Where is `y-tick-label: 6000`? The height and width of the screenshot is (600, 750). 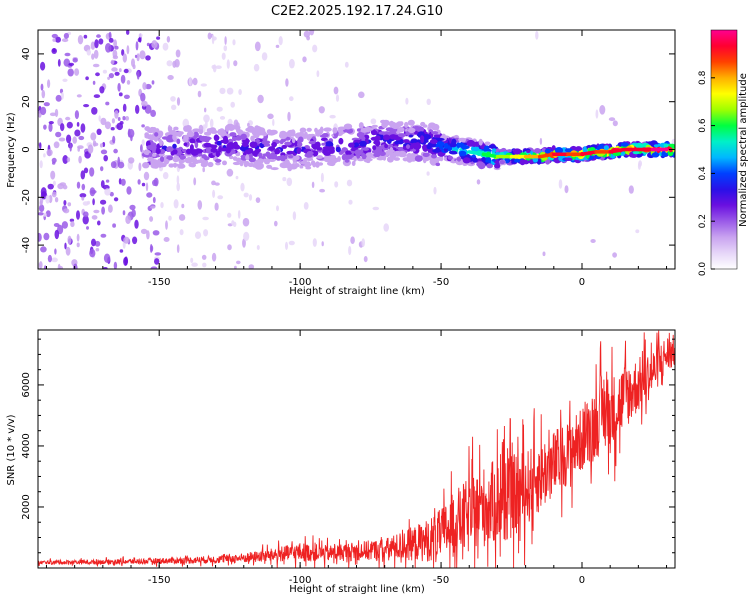 y-tick-label: 6000 is located at coordinates (26, 384).